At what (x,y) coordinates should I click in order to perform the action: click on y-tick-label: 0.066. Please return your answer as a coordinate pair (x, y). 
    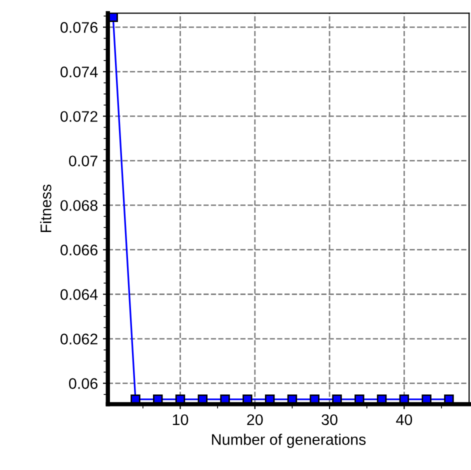
    Looking at the image, I should click on (79, 250).